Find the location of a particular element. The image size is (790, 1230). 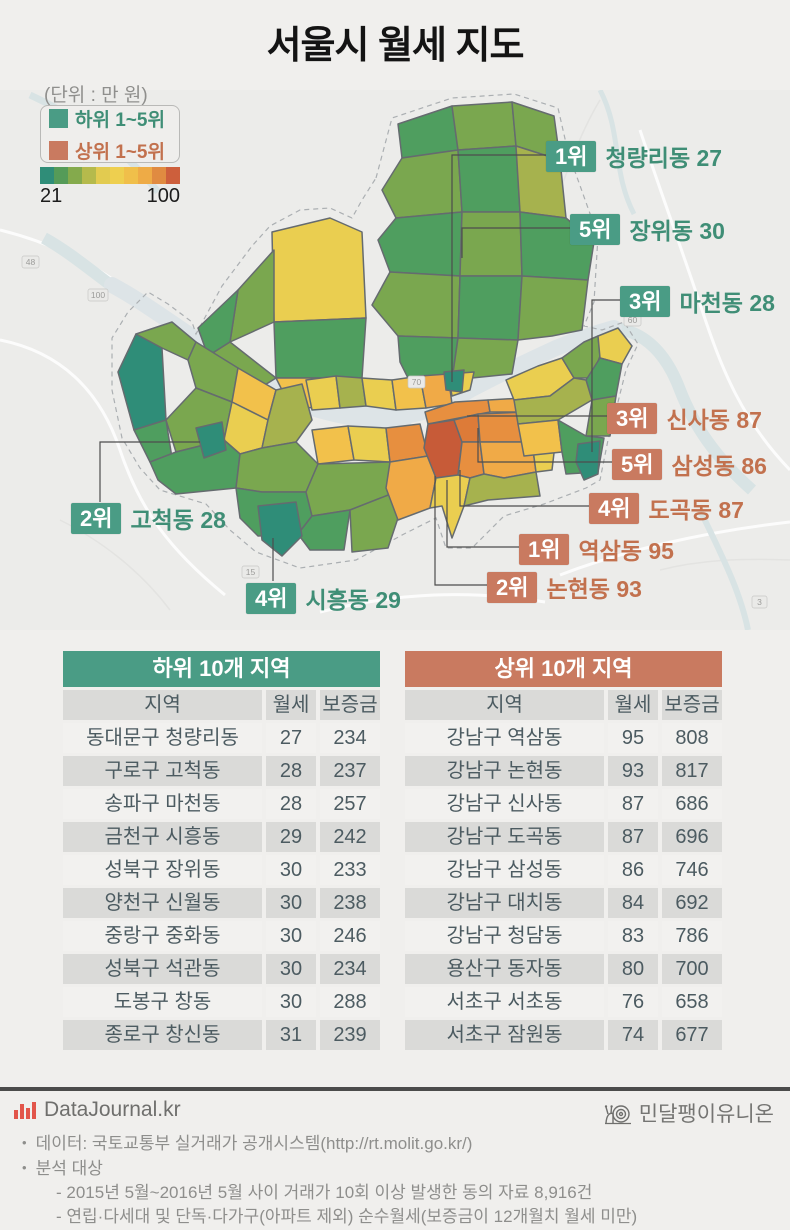

footnote-line: 분석 대상 is located at coordinates (392, 1168).